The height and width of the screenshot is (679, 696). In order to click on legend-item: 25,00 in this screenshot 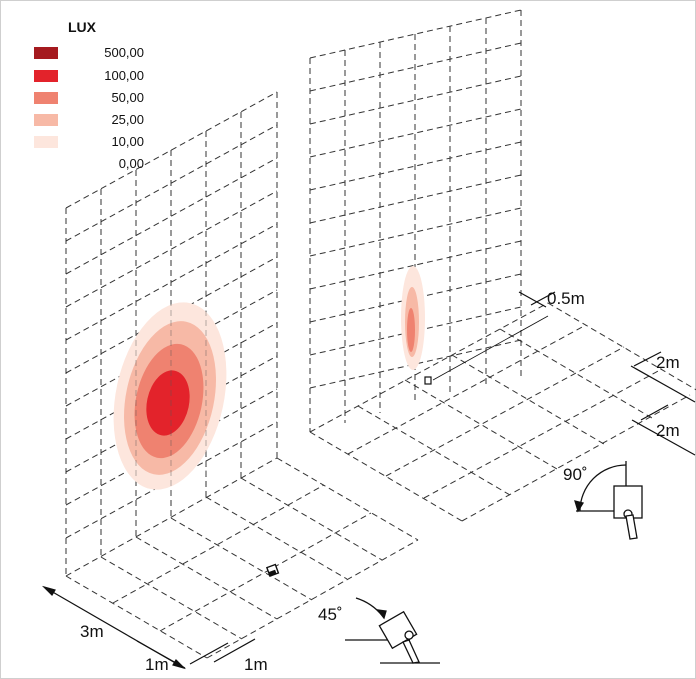, I will do `click(89, 120)`.